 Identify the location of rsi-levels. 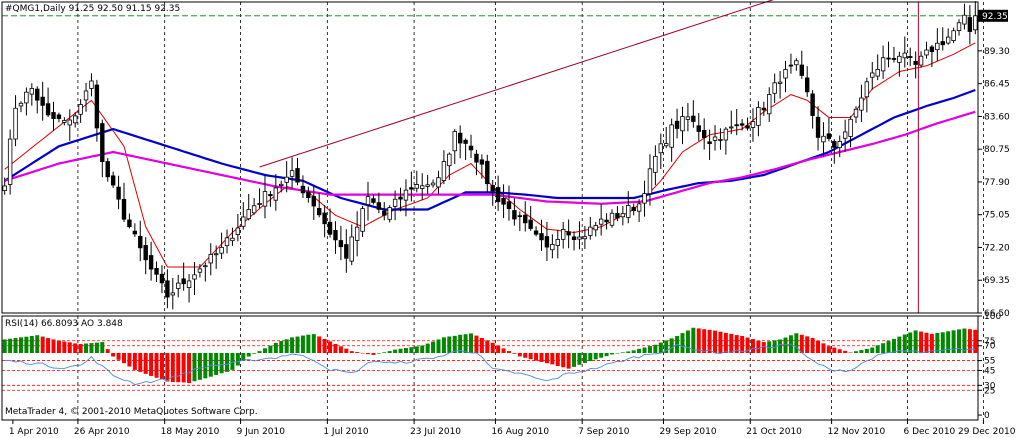
(490, 365).